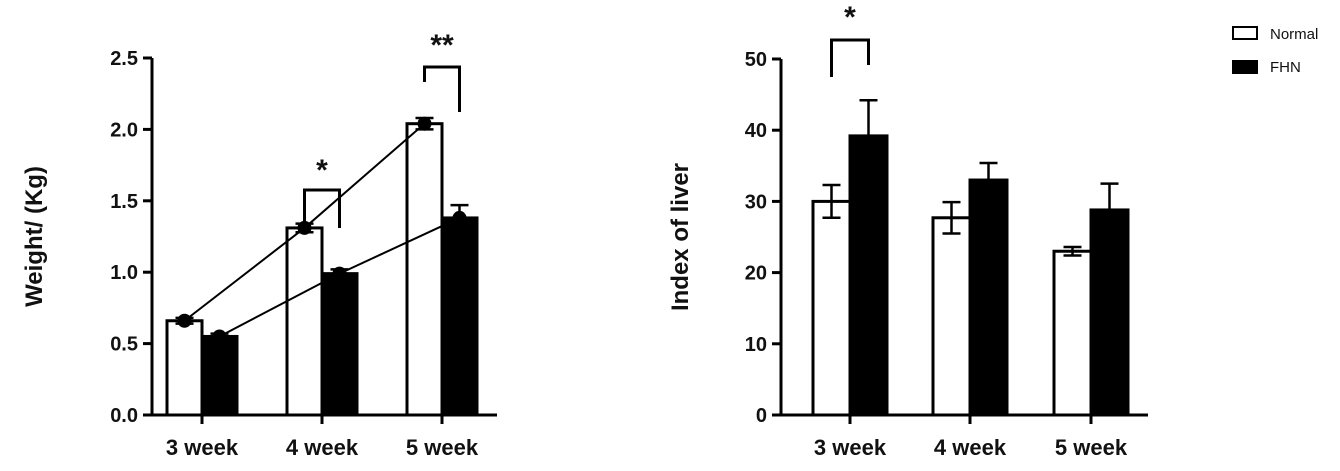 The height and width of the screenshot is (471, 1340). I want to click on y-tick-label: 0, so click(761, 416).